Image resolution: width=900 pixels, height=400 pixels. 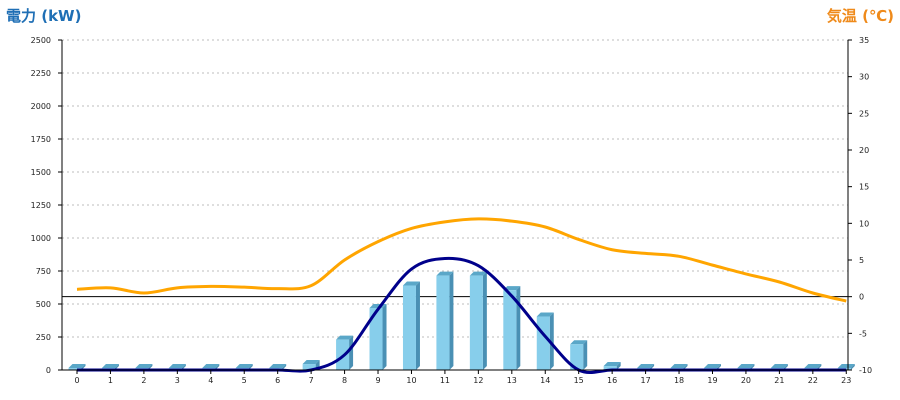 What do you see at coordinates (864, 40) in the screenshot?
I see `right-tick-label-35: 35` at bounding box center [864, 40].